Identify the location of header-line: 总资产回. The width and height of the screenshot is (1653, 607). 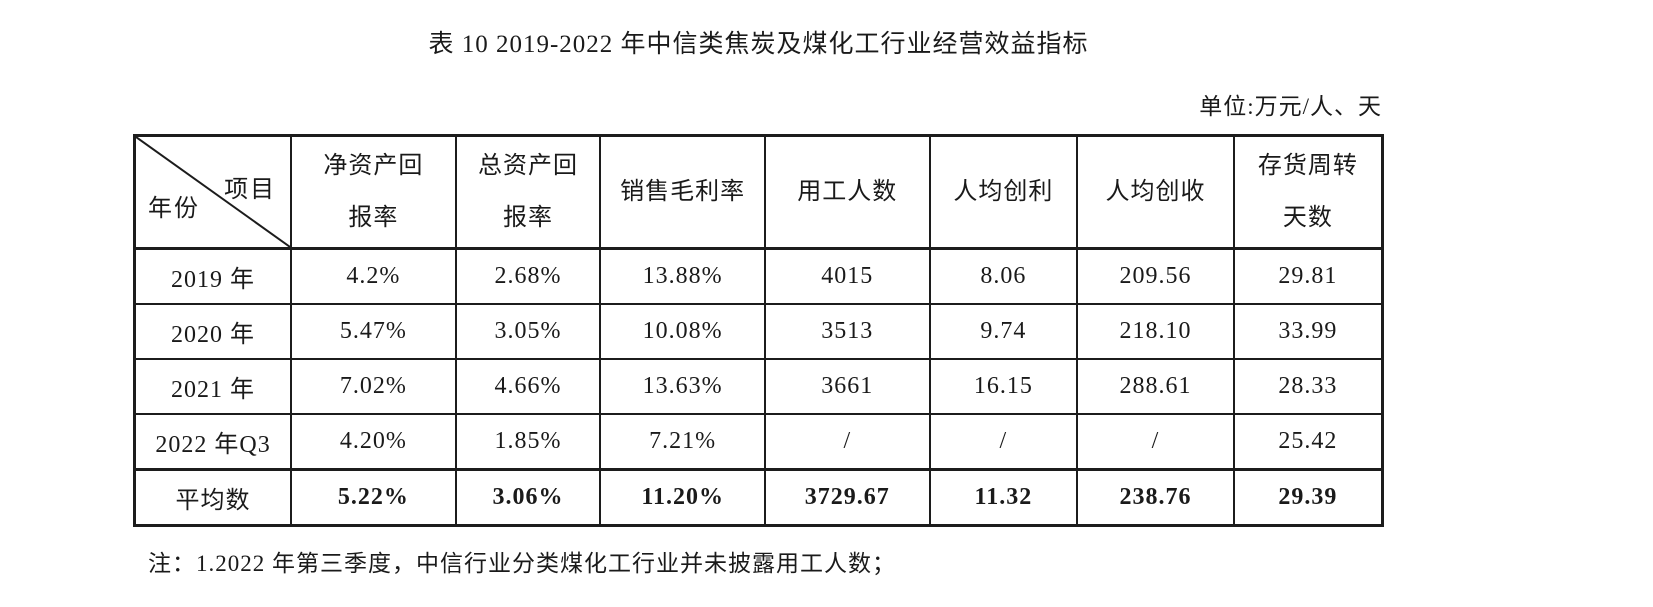
(528, 165).